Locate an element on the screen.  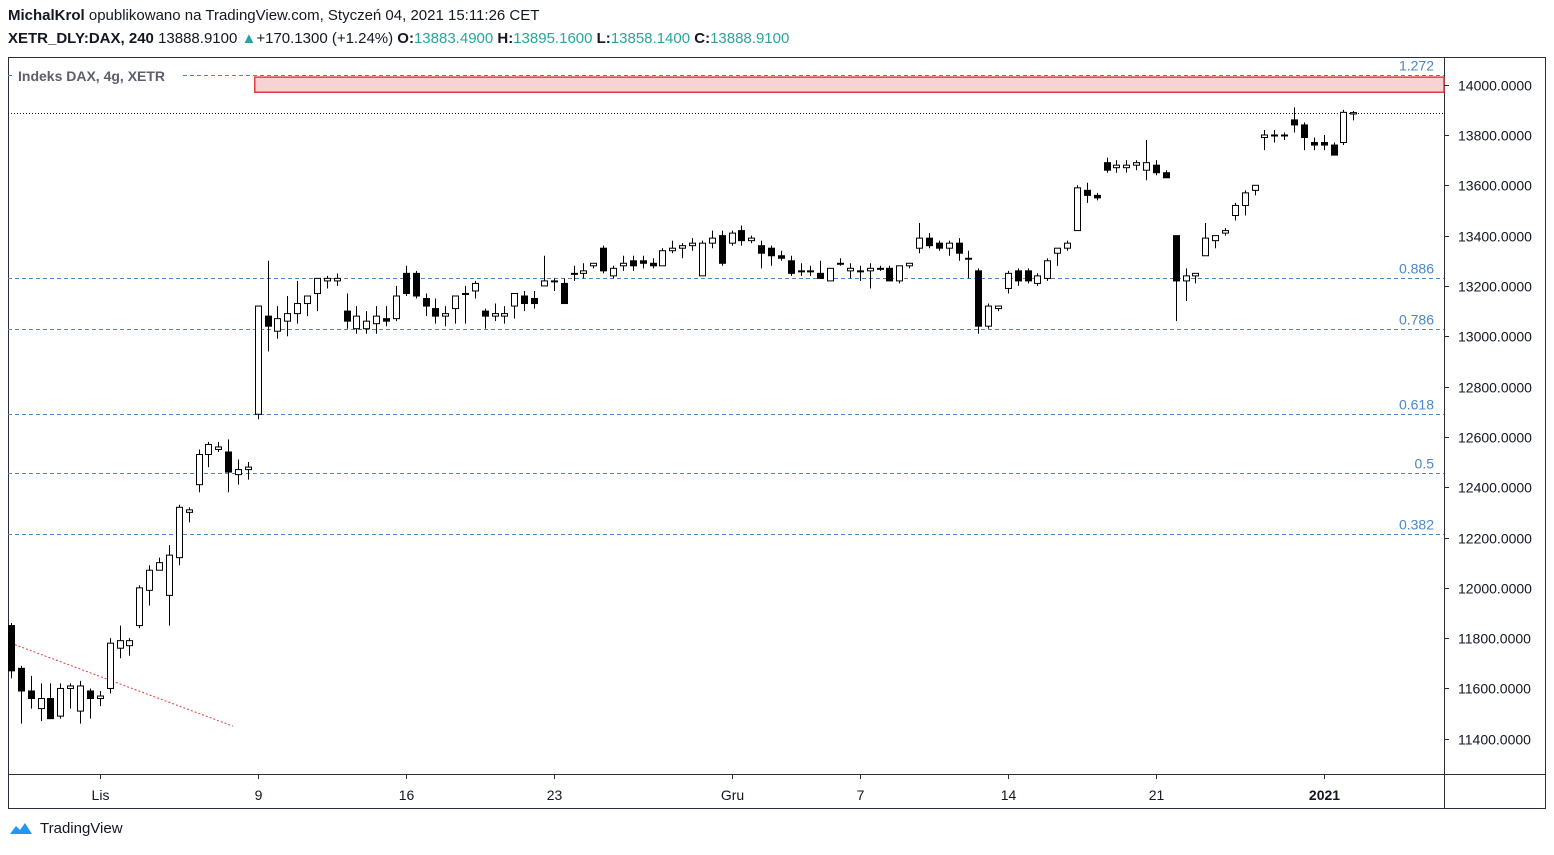
time-axis: Lis 9 16 23 Gru 7 14 21 2021 is located at coordinates (716, 788).